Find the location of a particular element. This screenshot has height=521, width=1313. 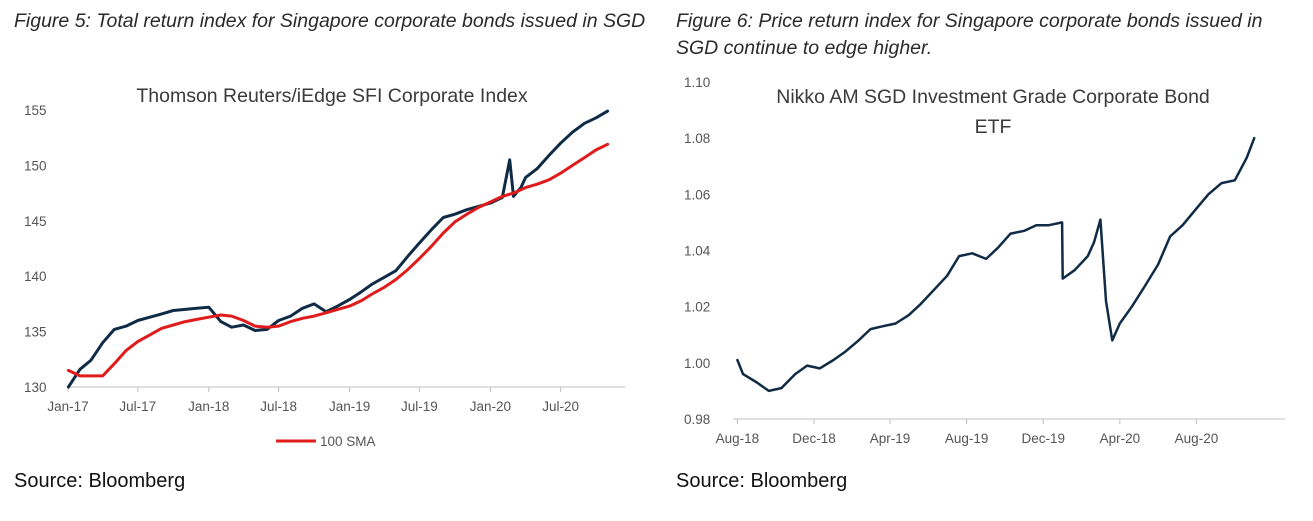

x-tick-label: Dec-18 is located at coordinates (814, 438).